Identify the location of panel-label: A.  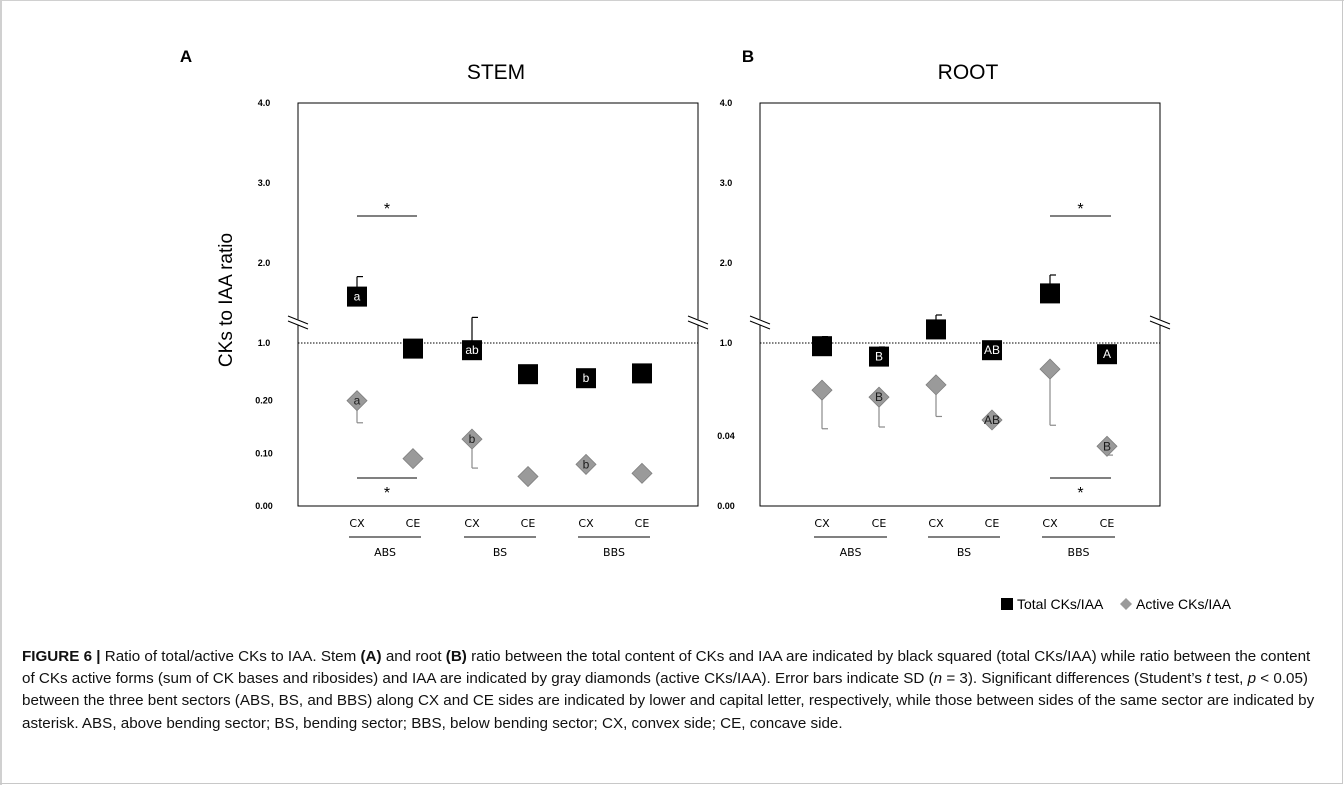
(186, 56).